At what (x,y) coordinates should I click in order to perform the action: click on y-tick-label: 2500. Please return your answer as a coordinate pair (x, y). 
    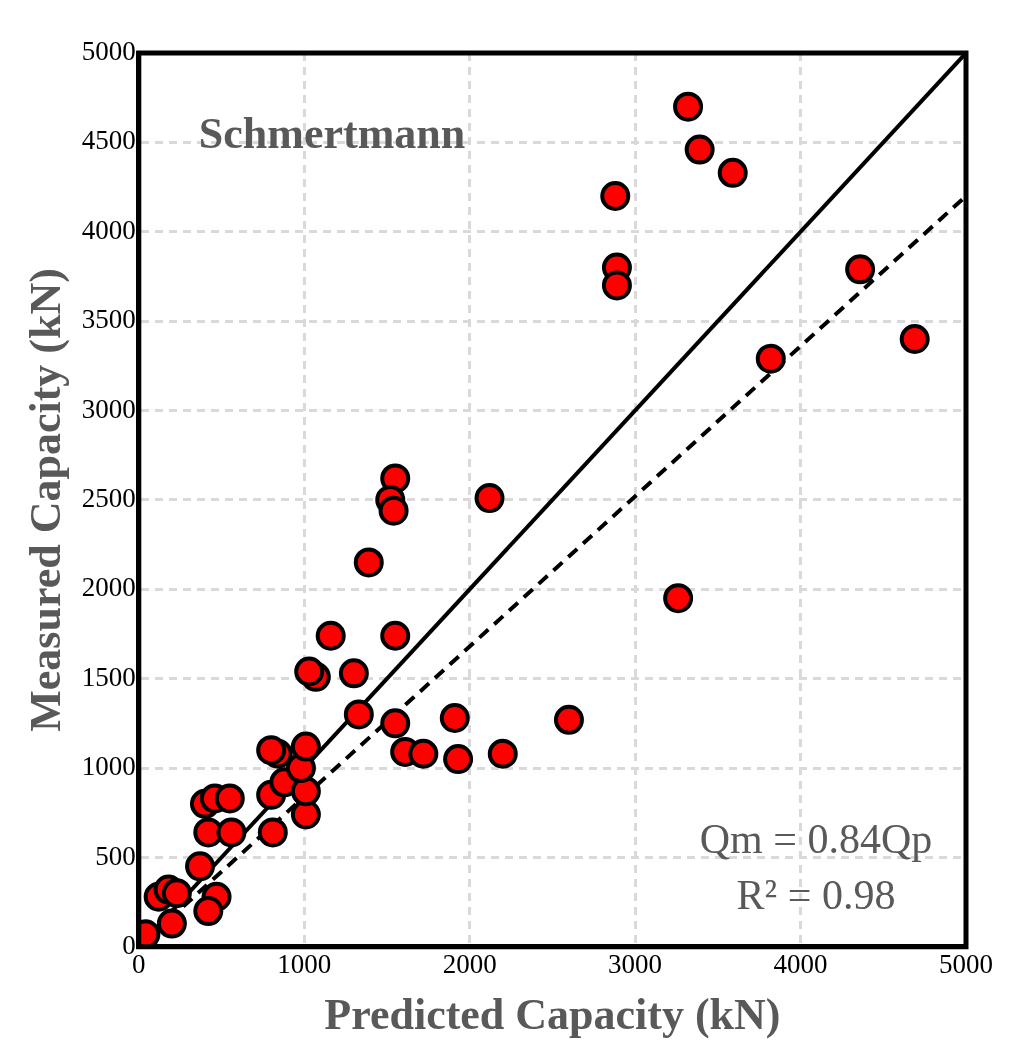
    Looking at the image, I should click on (108, 497).